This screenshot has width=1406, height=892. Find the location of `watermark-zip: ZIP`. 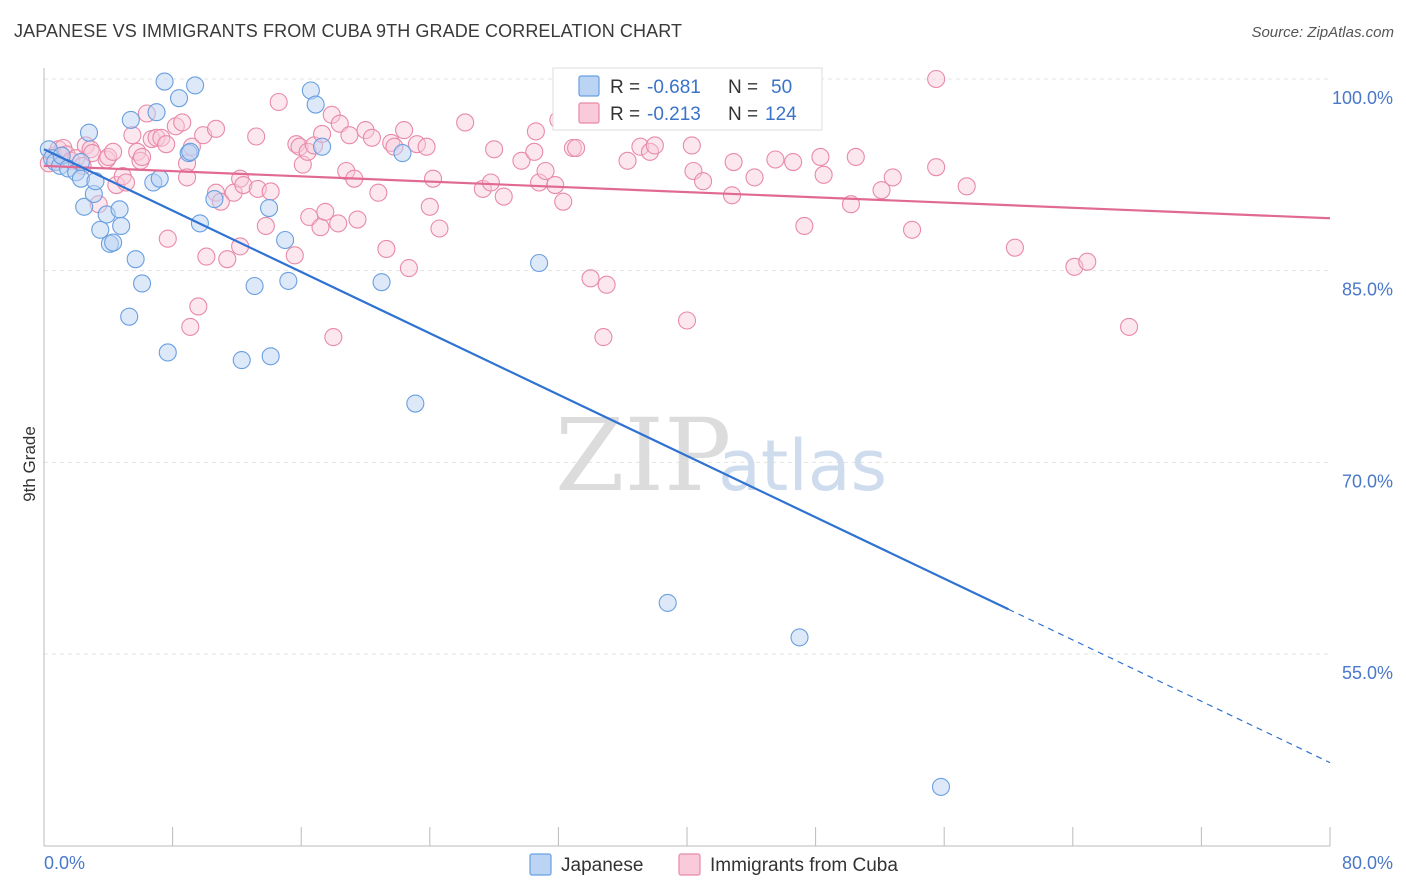

watermark-zip: ZIP is located at coordinates (643, 455).